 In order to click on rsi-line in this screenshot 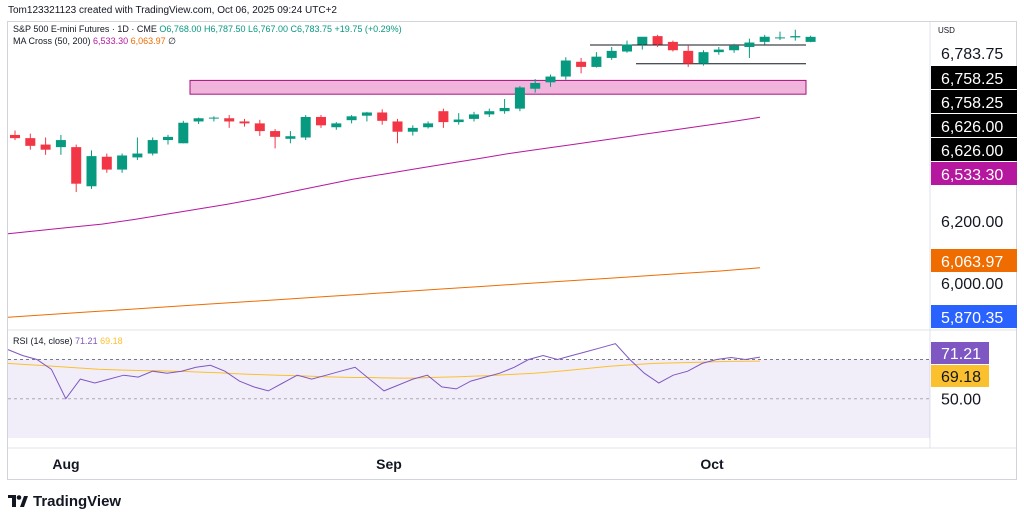, I will do `click(384, 371)`.